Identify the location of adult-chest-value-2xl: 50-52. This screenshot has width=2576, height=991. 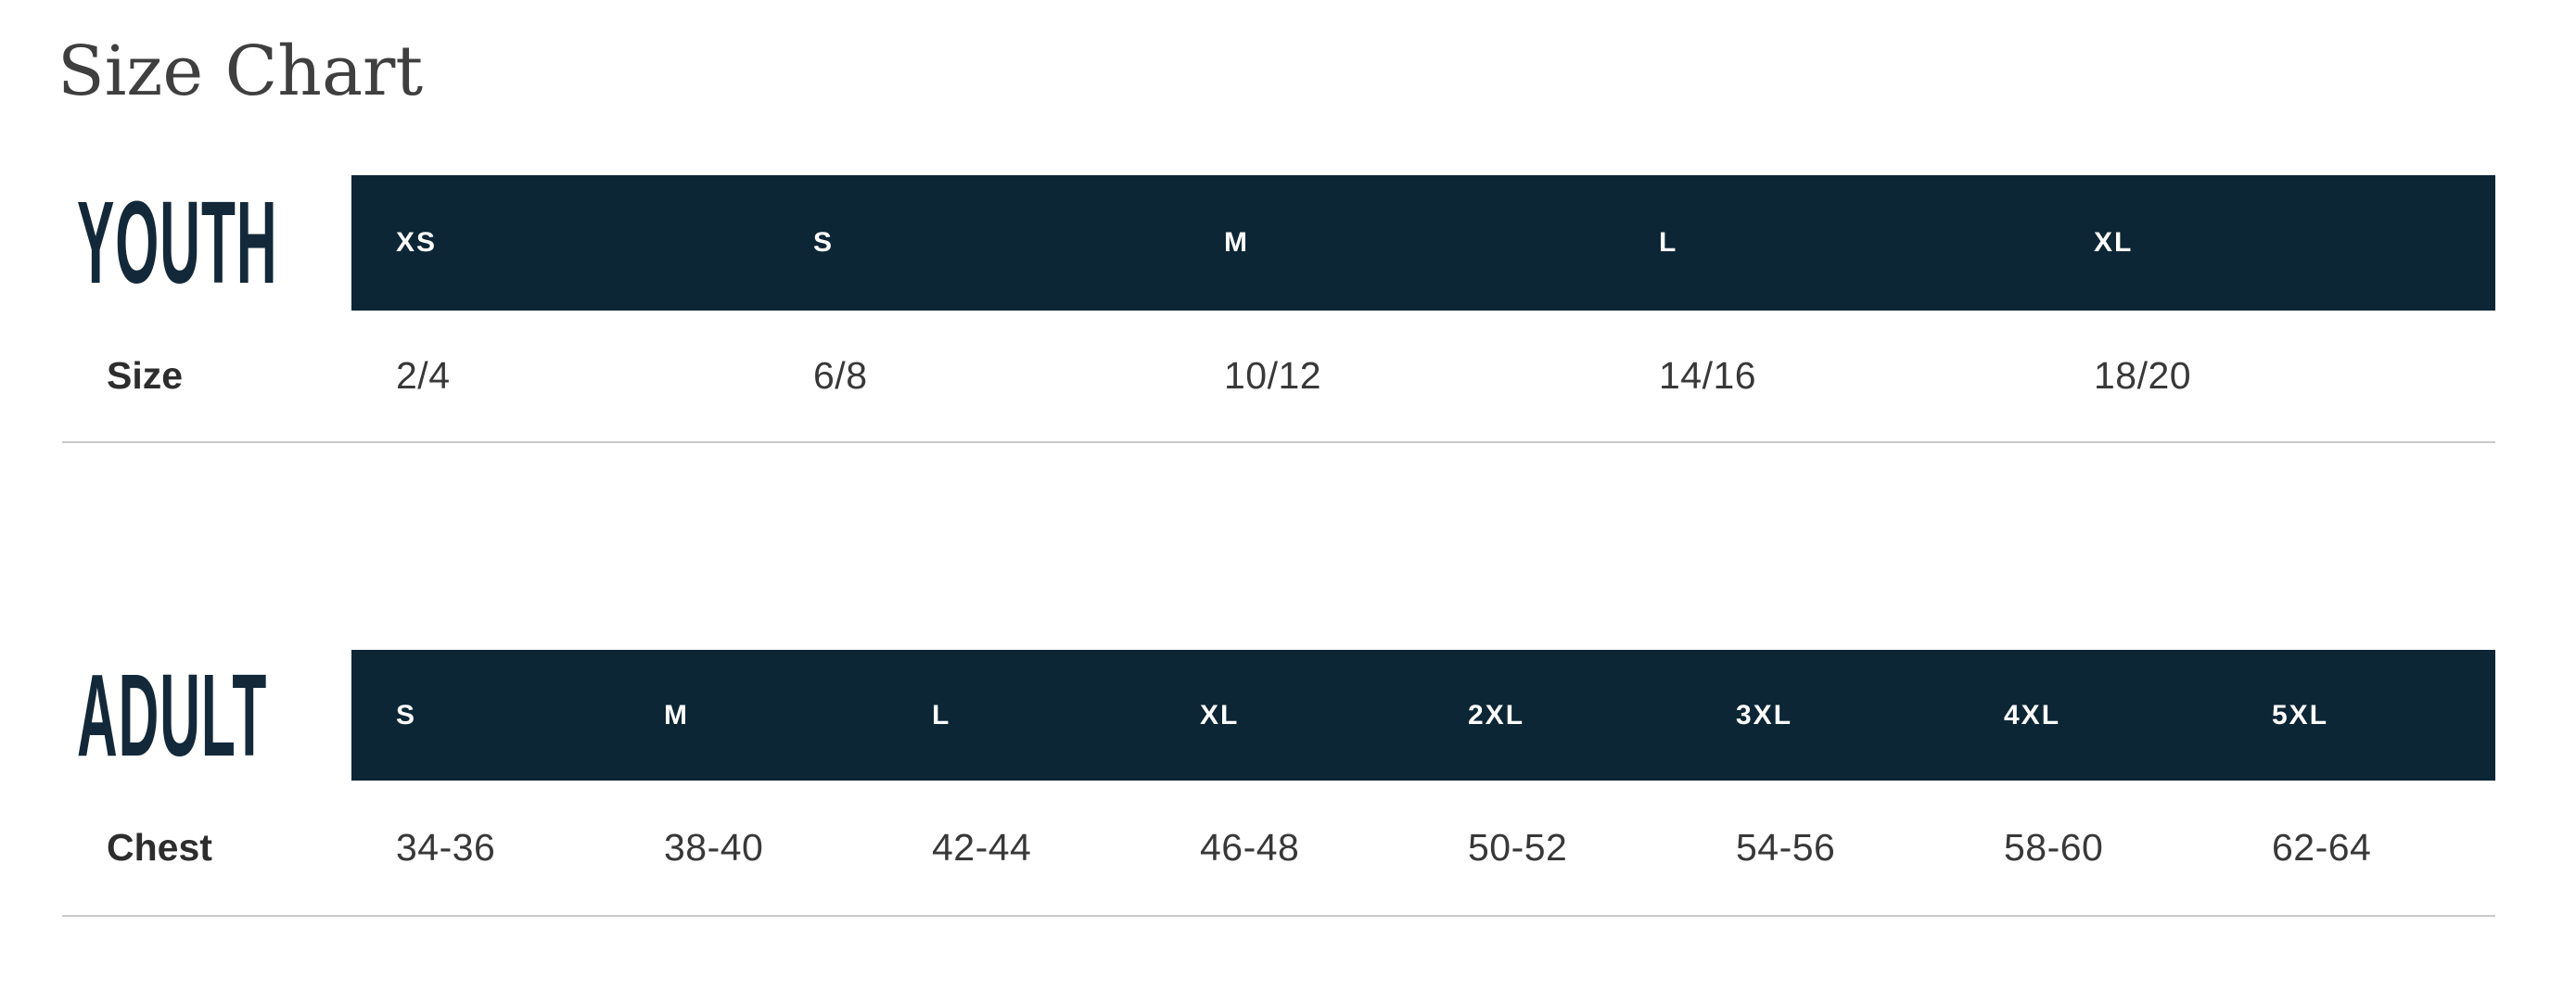
(1518, 847).